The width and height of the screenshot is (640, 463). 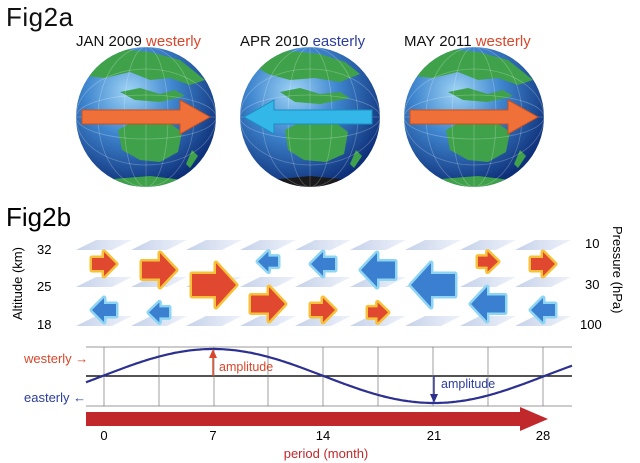 What do you see at coordinates (44, 286) in the screenshot?
I see `altitude-tick-25: 25` at bounding box center [44, 286].